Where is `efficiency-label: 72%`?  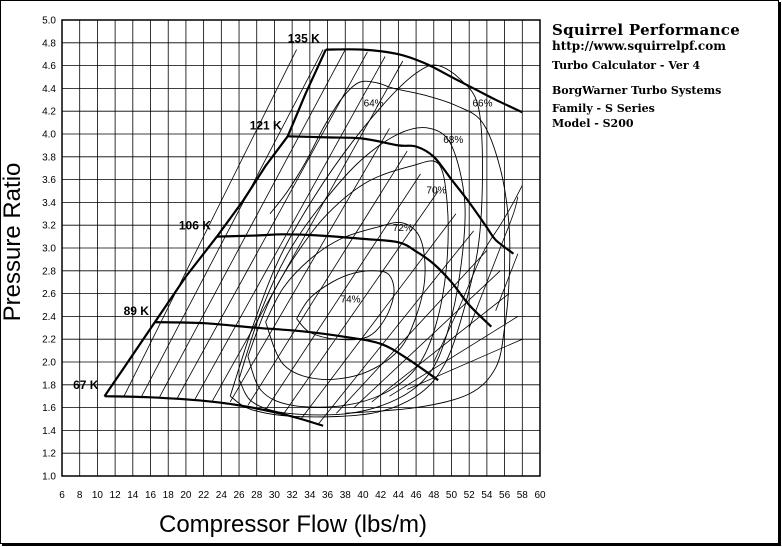 efficiency-label: 72% is located at coordinates (403, 228).